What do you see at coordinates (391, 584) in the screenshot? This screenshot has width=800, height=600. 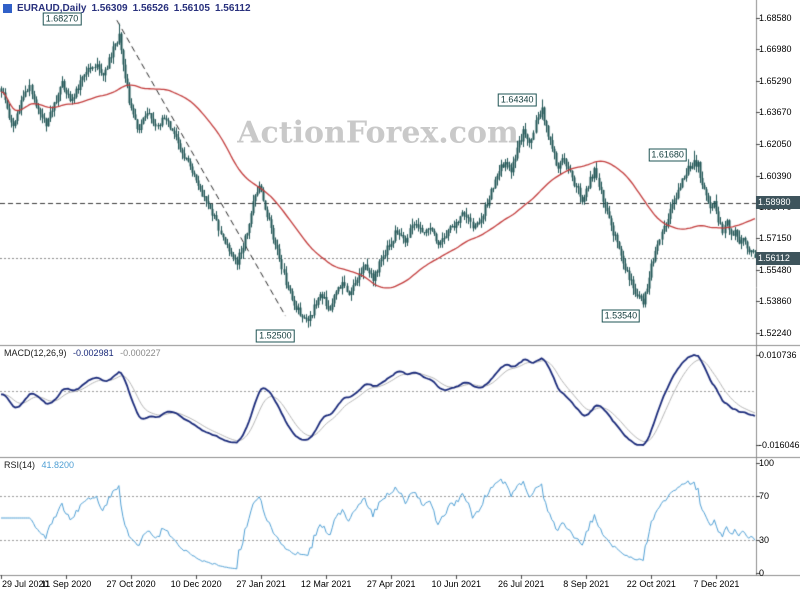 I see `date-tick-label: 27 Apr 2021` at bounding box center [391, 584].